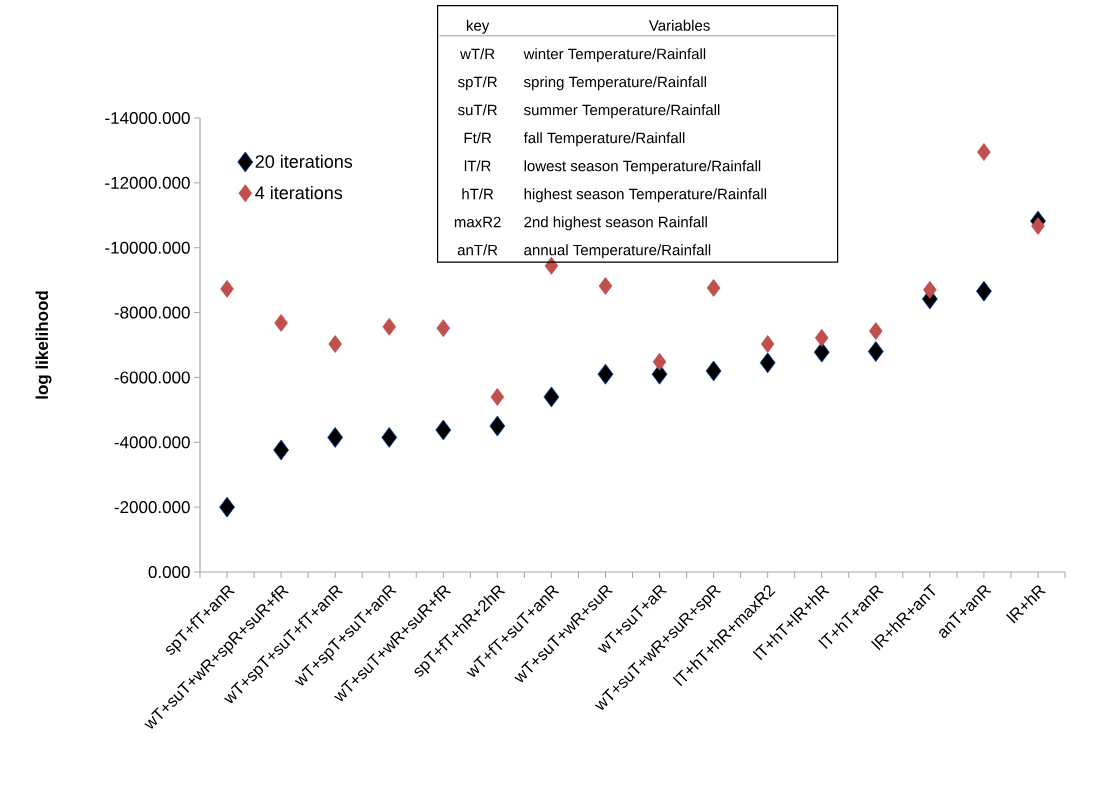  I want to click on legend-label: 20 iterations, so click(304, 161).